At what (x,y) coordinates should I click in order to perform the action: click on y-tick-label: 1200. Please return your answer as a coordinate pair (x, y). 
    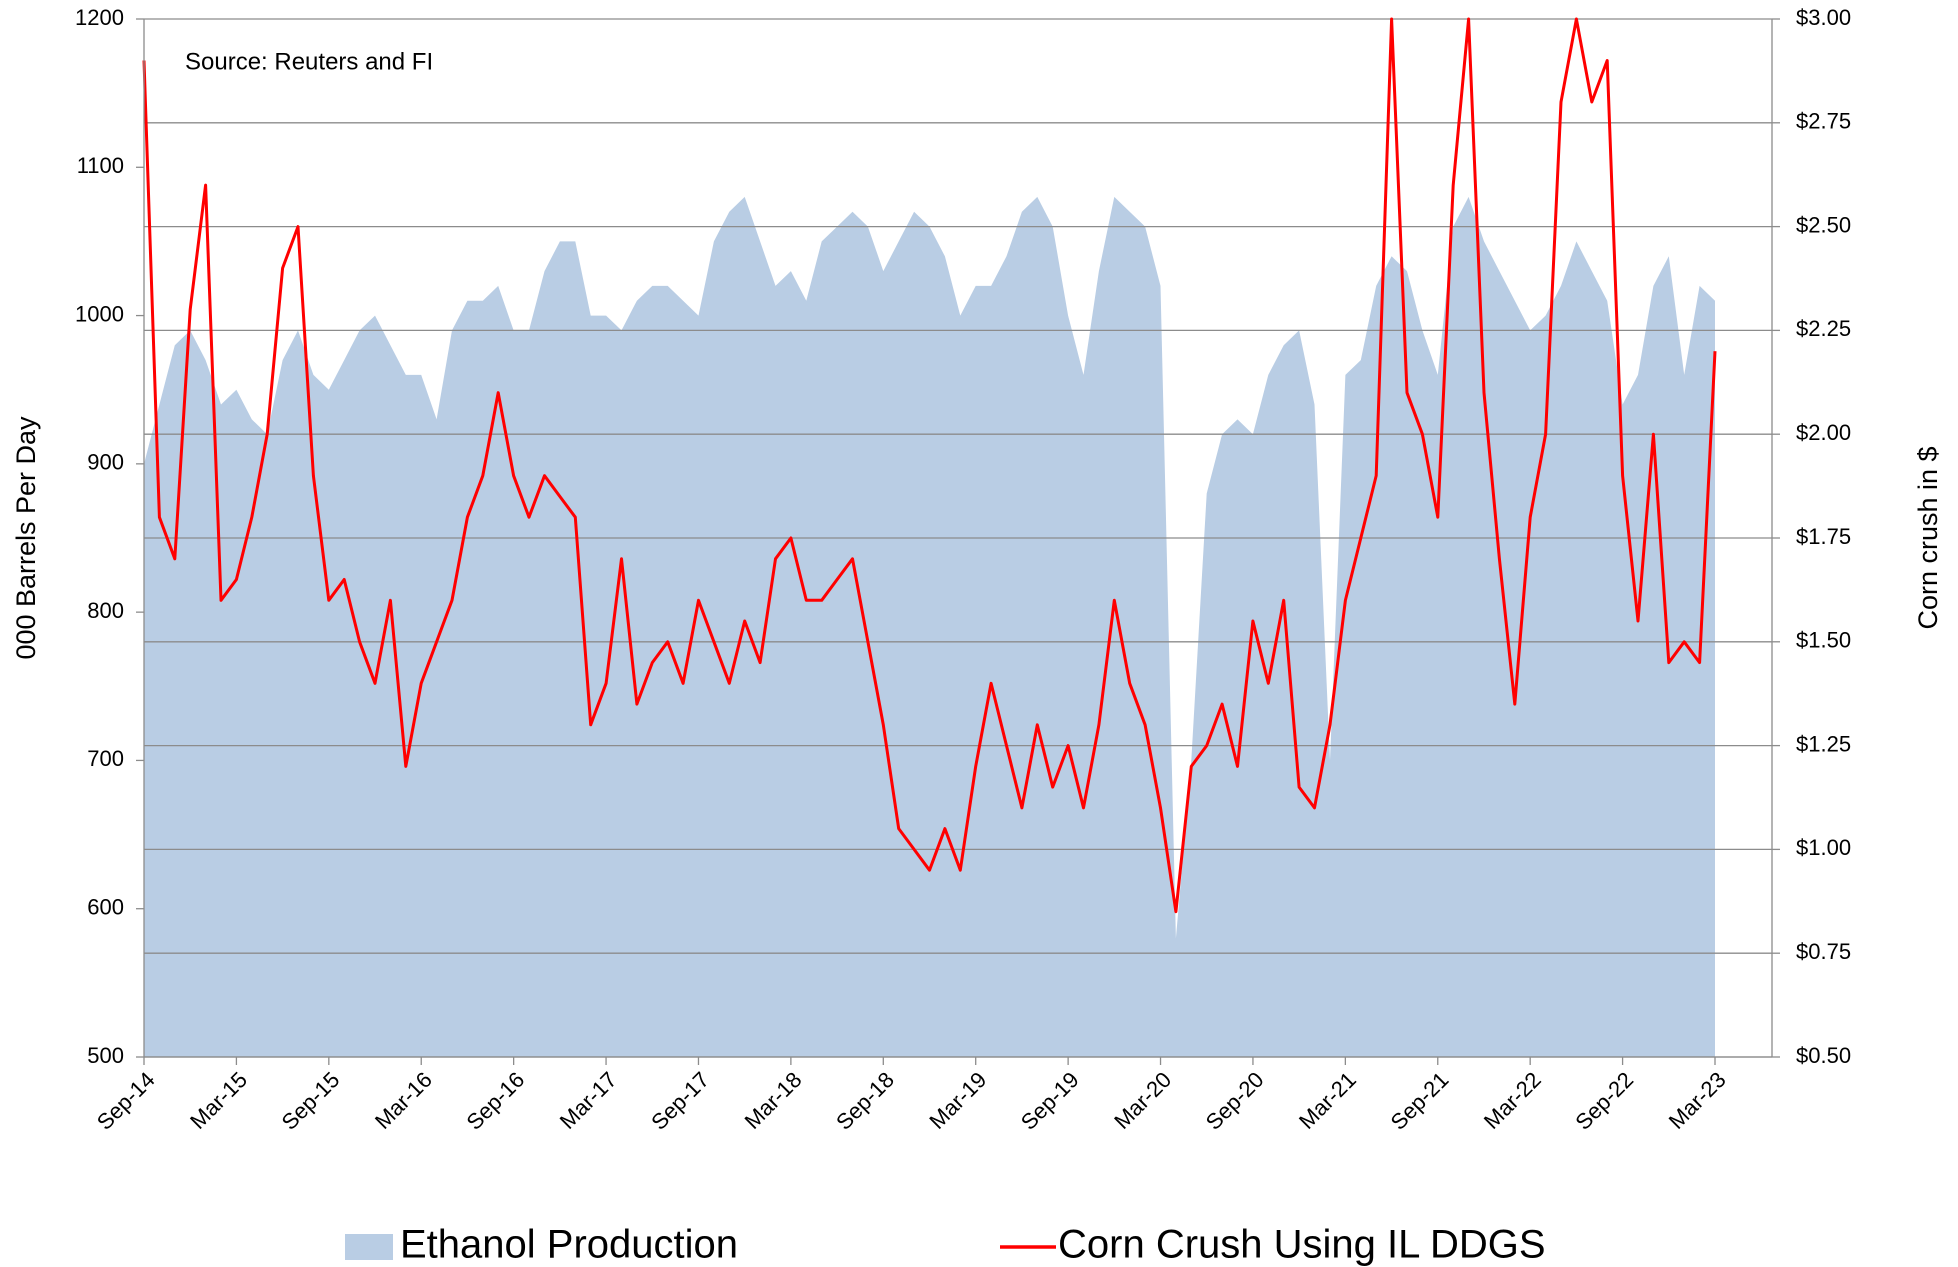
    Looking at the image, I should click on (99, 17).